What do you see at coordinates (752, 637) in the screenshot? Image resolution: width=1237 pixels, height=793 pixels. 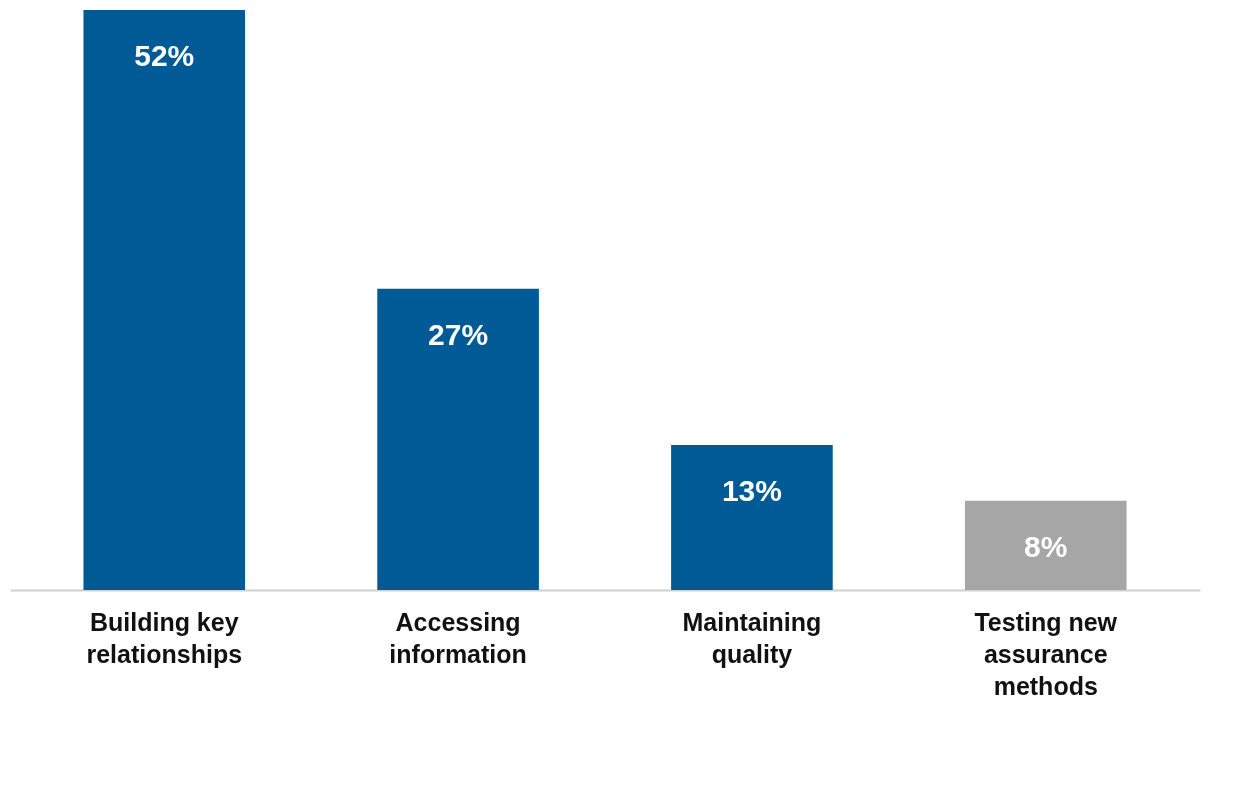 I see `x-tick-label: Maintaining quality` at bounding box center [752, 637].